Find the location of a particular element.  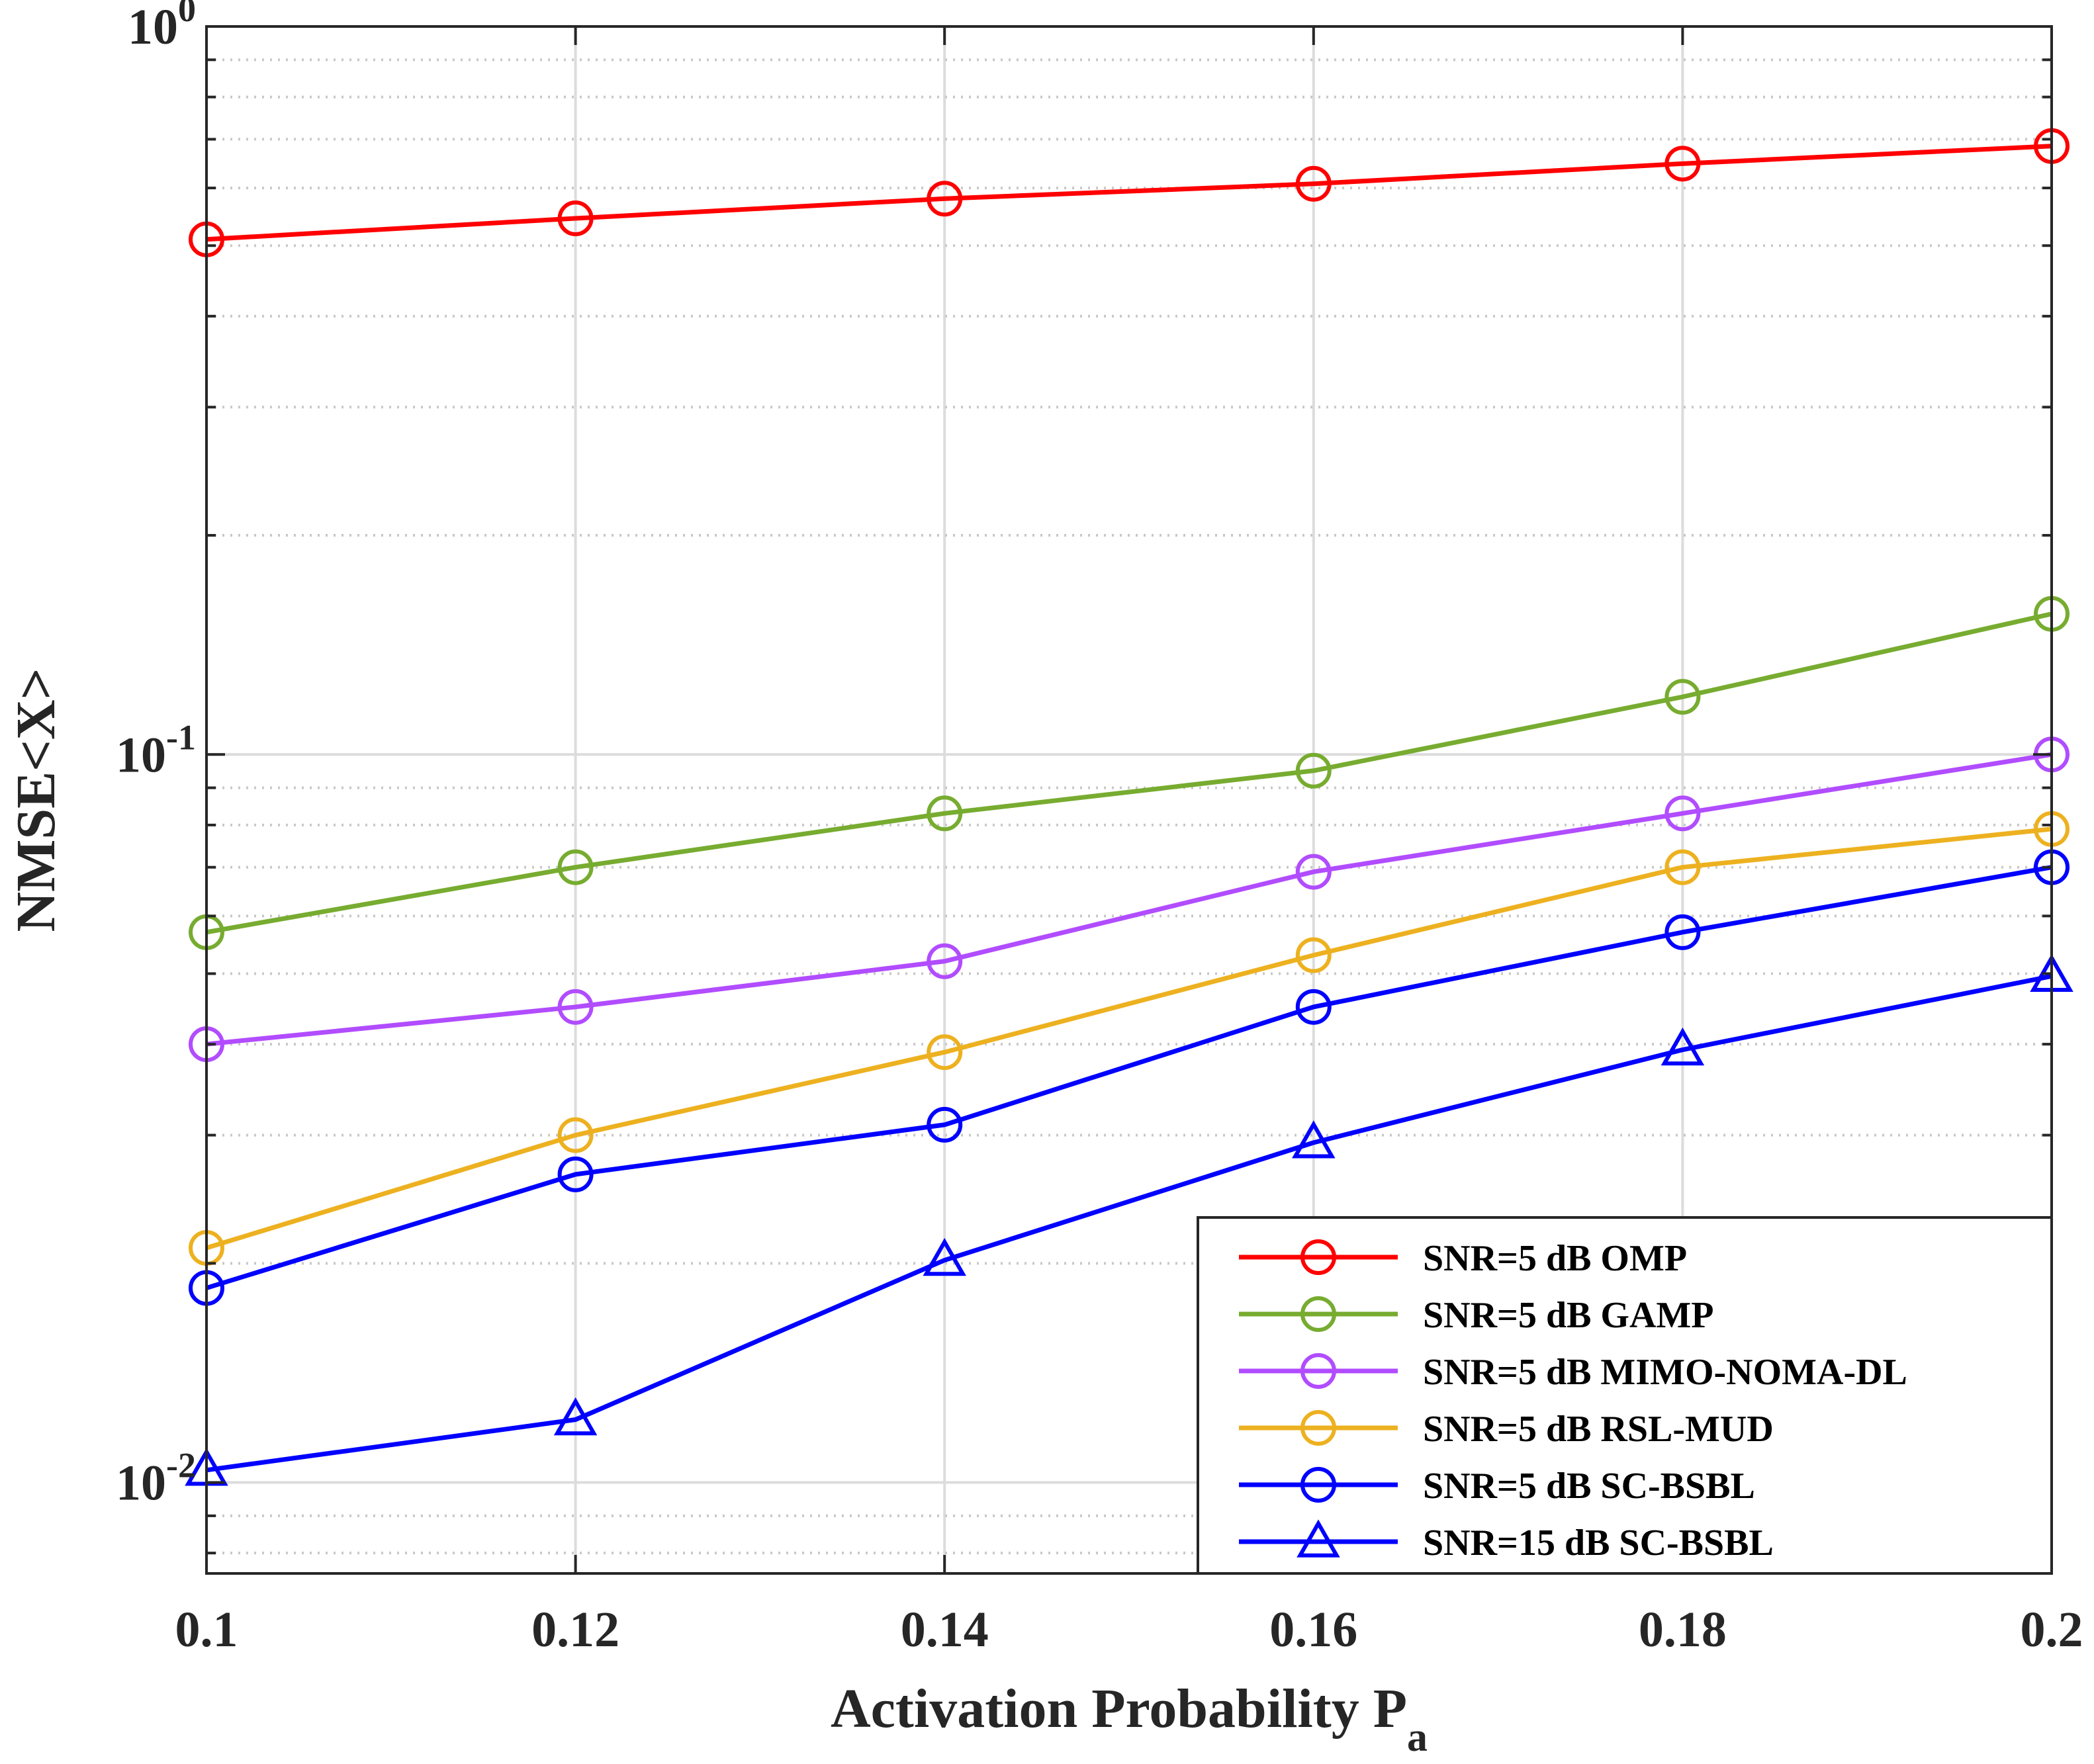

x-axis-title: Activation Probability Pa is located at coordinates (1129, 1719).